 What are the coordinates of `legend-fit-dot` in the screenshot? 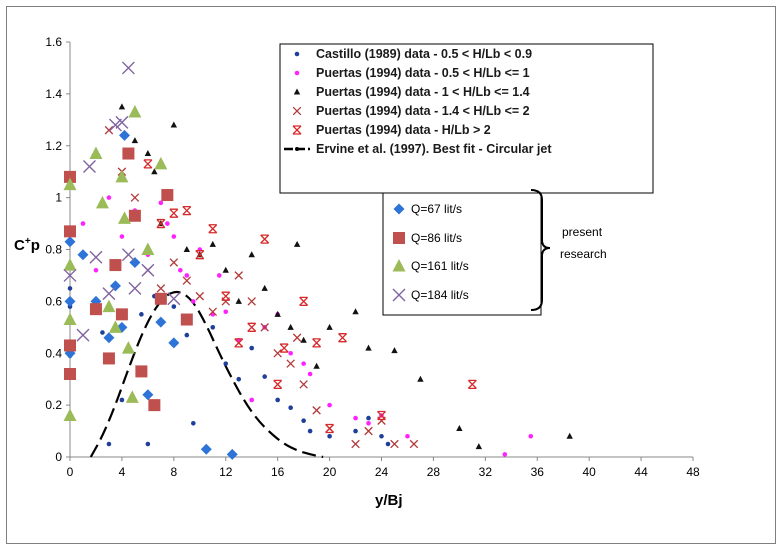 It's located at (297, 149).